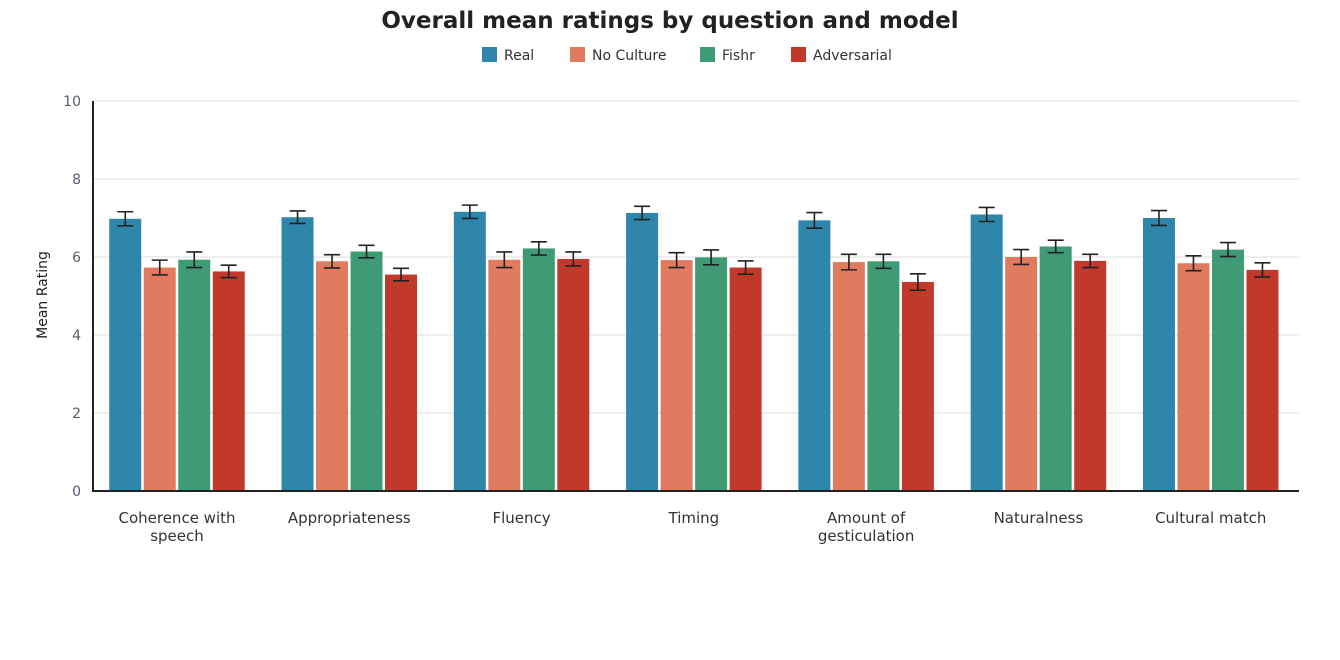  Describe the element at coordinates (1039, 518) in the screenshot. I see `x-tick-label: Naturalness` at that location.